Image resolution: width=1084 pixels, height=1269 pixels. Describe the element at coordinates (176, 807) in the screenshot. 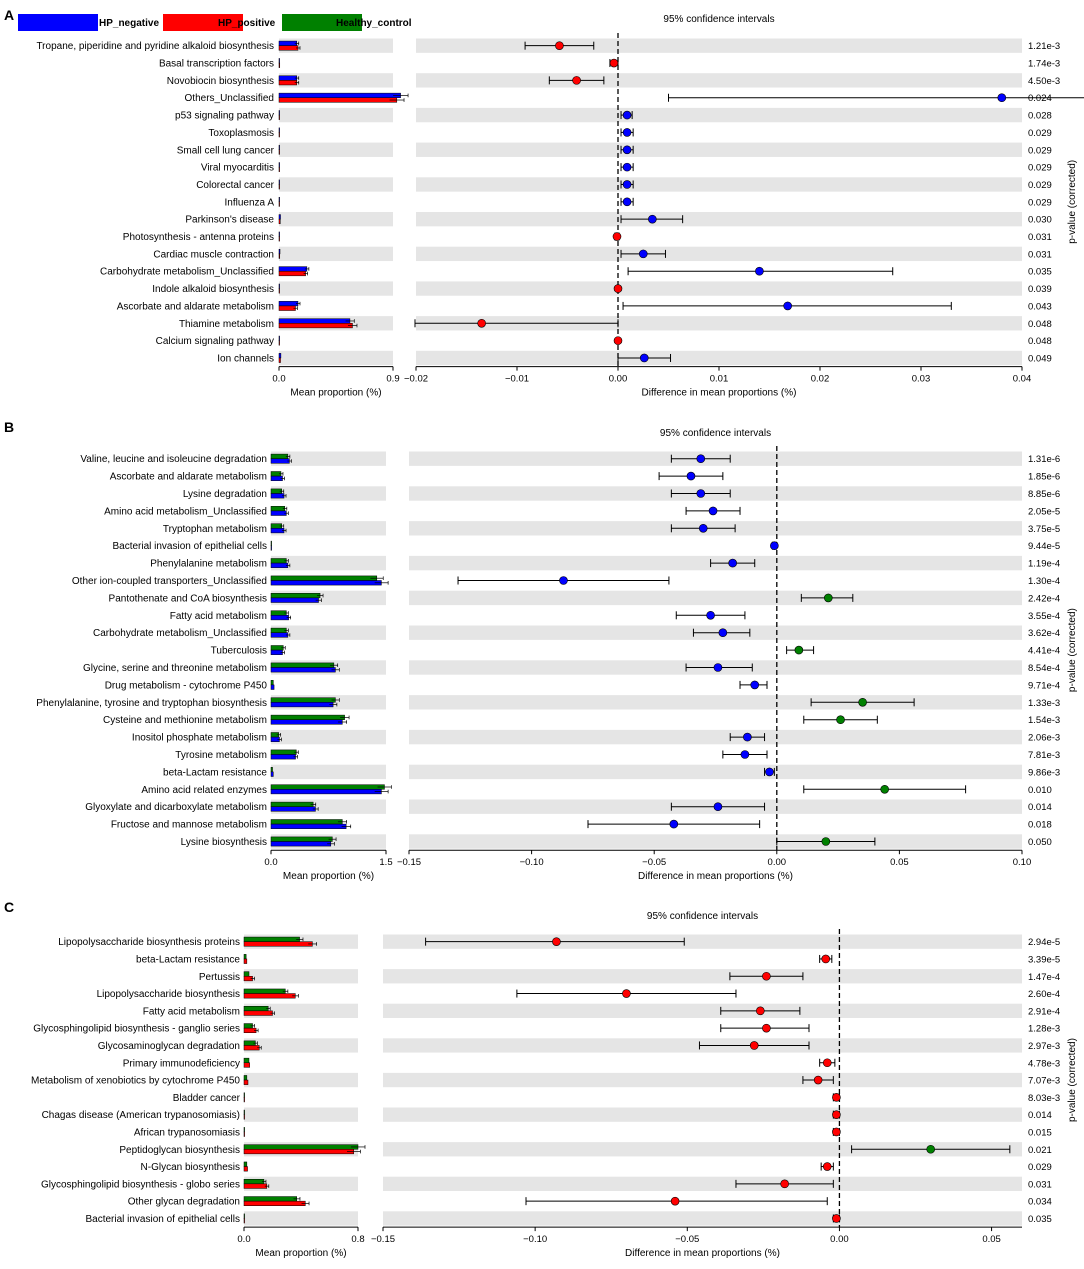

I see `row-label: Glyoxylate and dicarboxylate metabolism` at that location.